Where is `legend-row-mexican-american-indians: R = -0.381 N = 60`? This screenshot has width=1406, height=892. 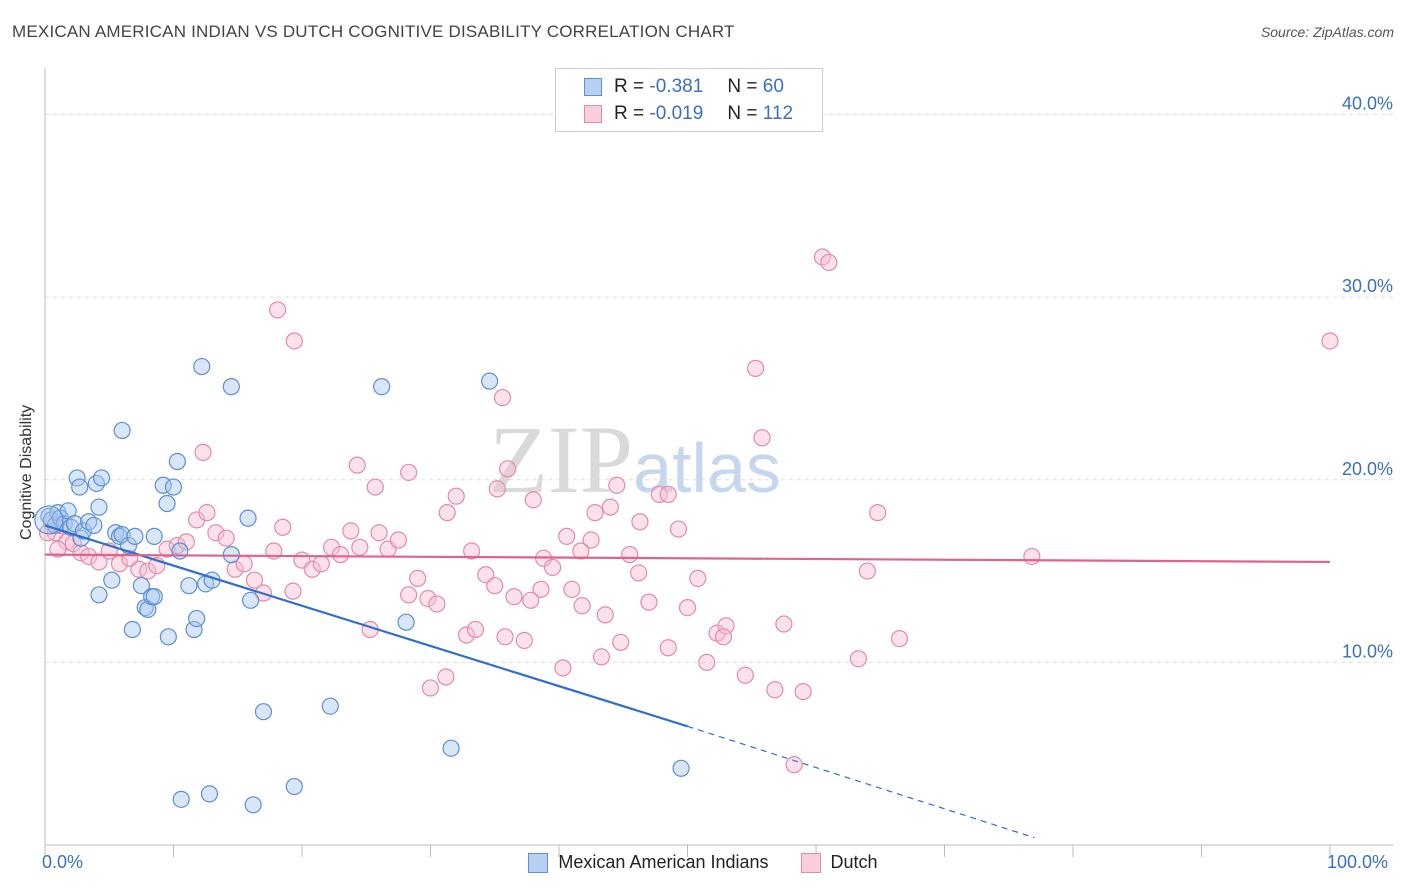 legend-row-mexican-american-indians: R = -0.381 N = 60 is located at coordinates (670, 87).